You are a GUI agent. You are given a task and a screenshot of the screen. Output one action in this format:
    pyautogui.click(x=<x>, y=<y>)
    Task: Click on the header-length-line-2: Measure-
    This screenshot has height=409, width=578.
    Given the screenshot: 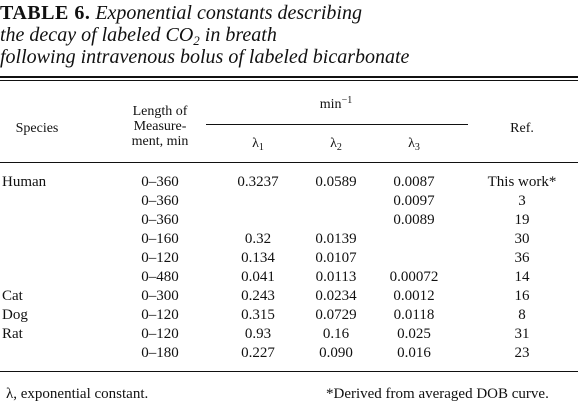 What is the action you would take?
    pyautogui.click(x=160, y=126)
    